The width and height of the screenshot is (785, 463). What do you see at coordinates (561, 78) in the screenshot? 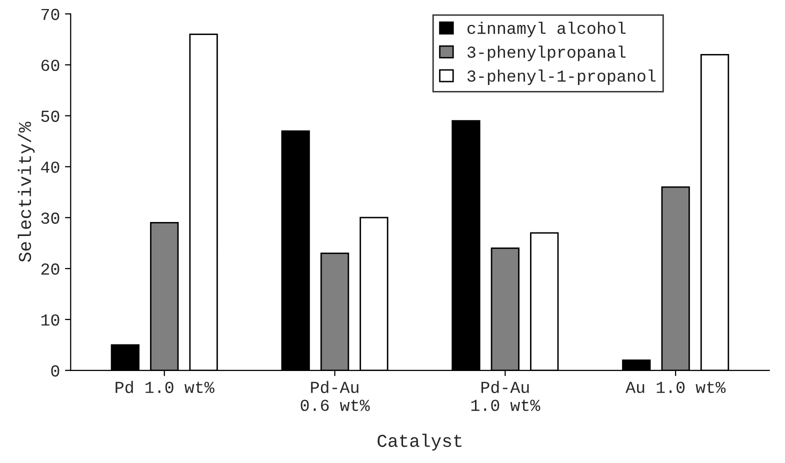
I see `legend-label: 3-phenyl-1-propanol` at bounding box center [561, 78].